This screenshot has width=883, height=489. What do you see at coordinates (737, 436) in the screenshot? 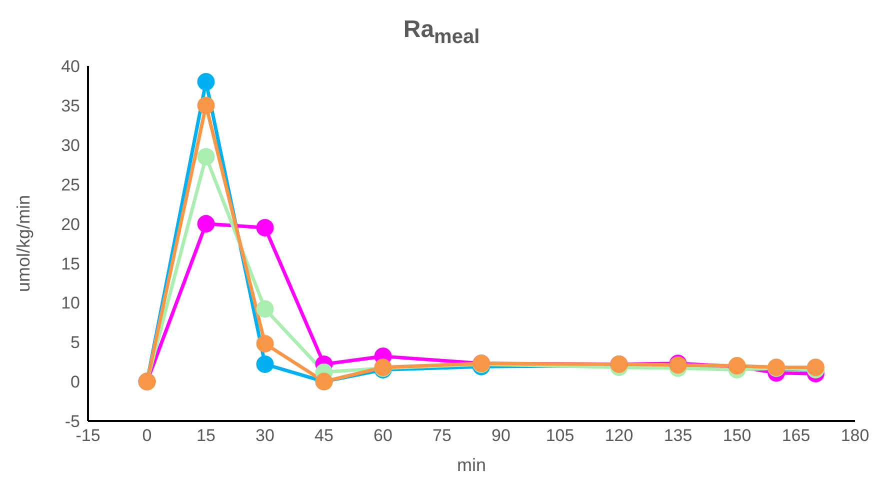
I see `x-tick-label: 150` at bounding box center [737, 436].